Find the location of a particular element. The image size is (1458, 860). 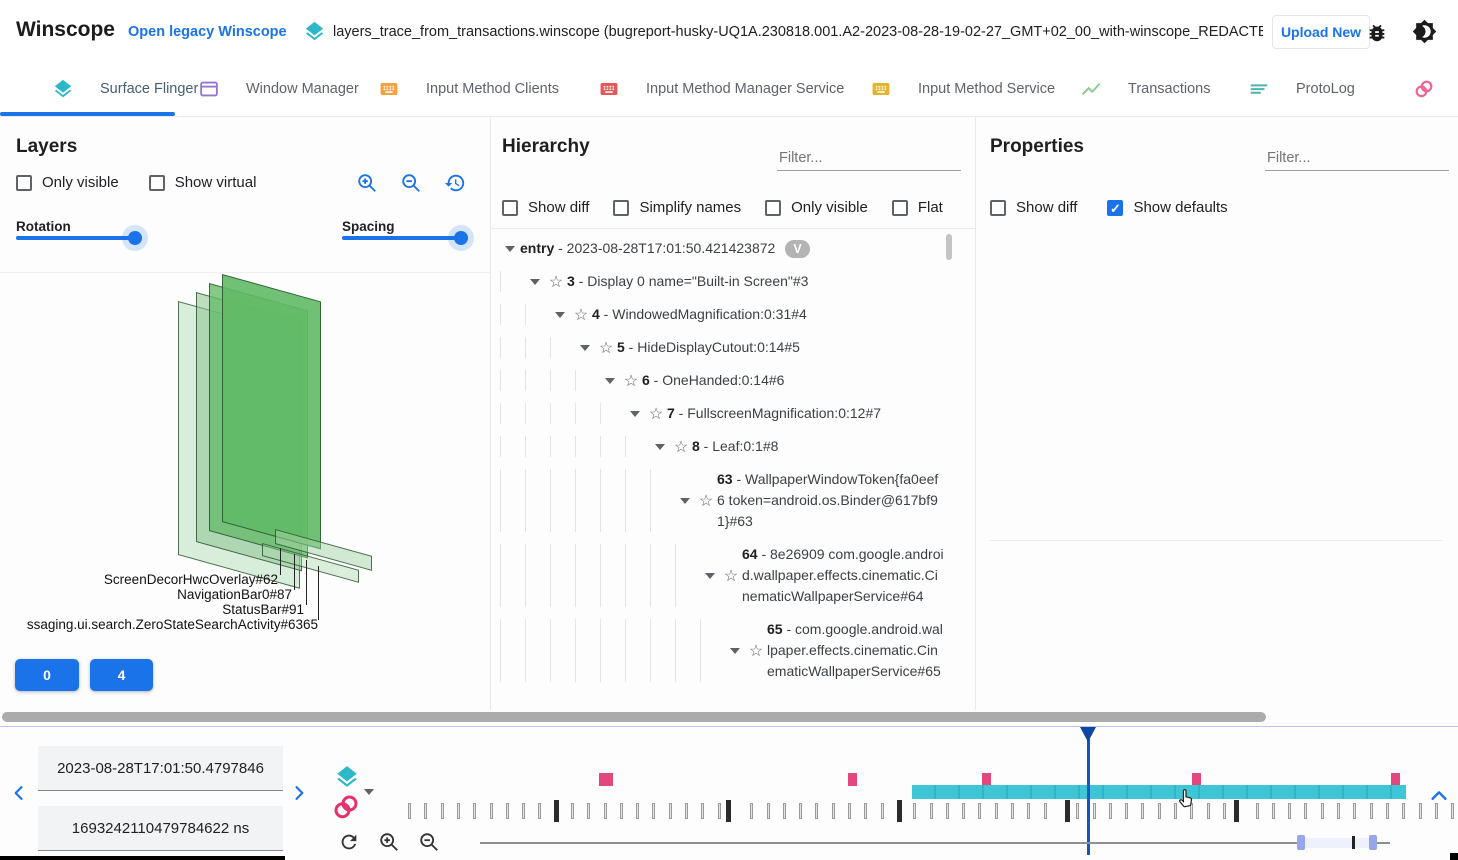

transactions-trace-icon is located at coordinates (346, 807).